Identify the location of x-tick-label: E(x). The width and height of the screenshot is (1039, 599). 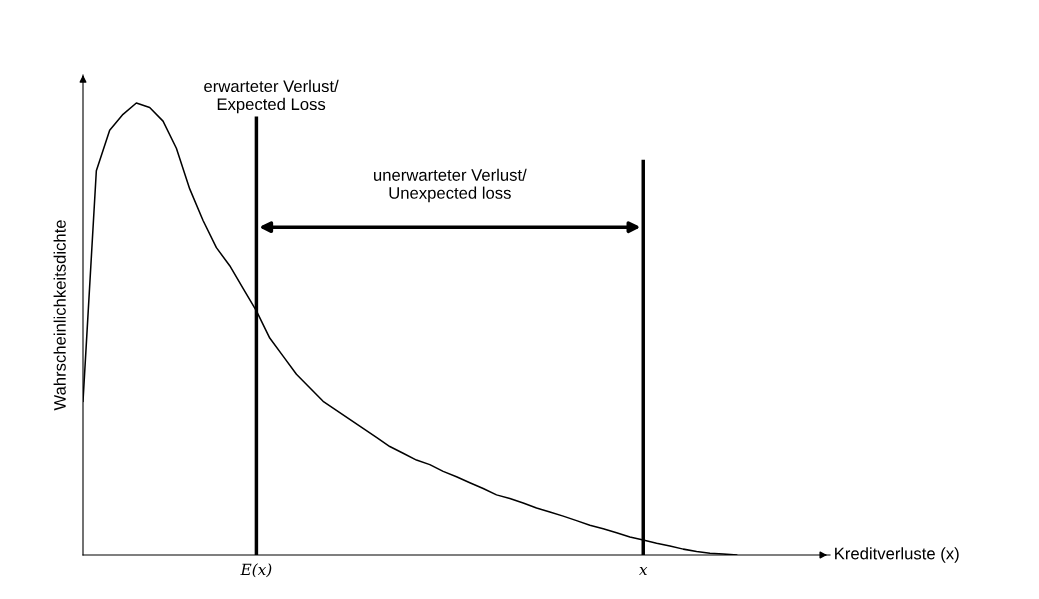
(256, 570).